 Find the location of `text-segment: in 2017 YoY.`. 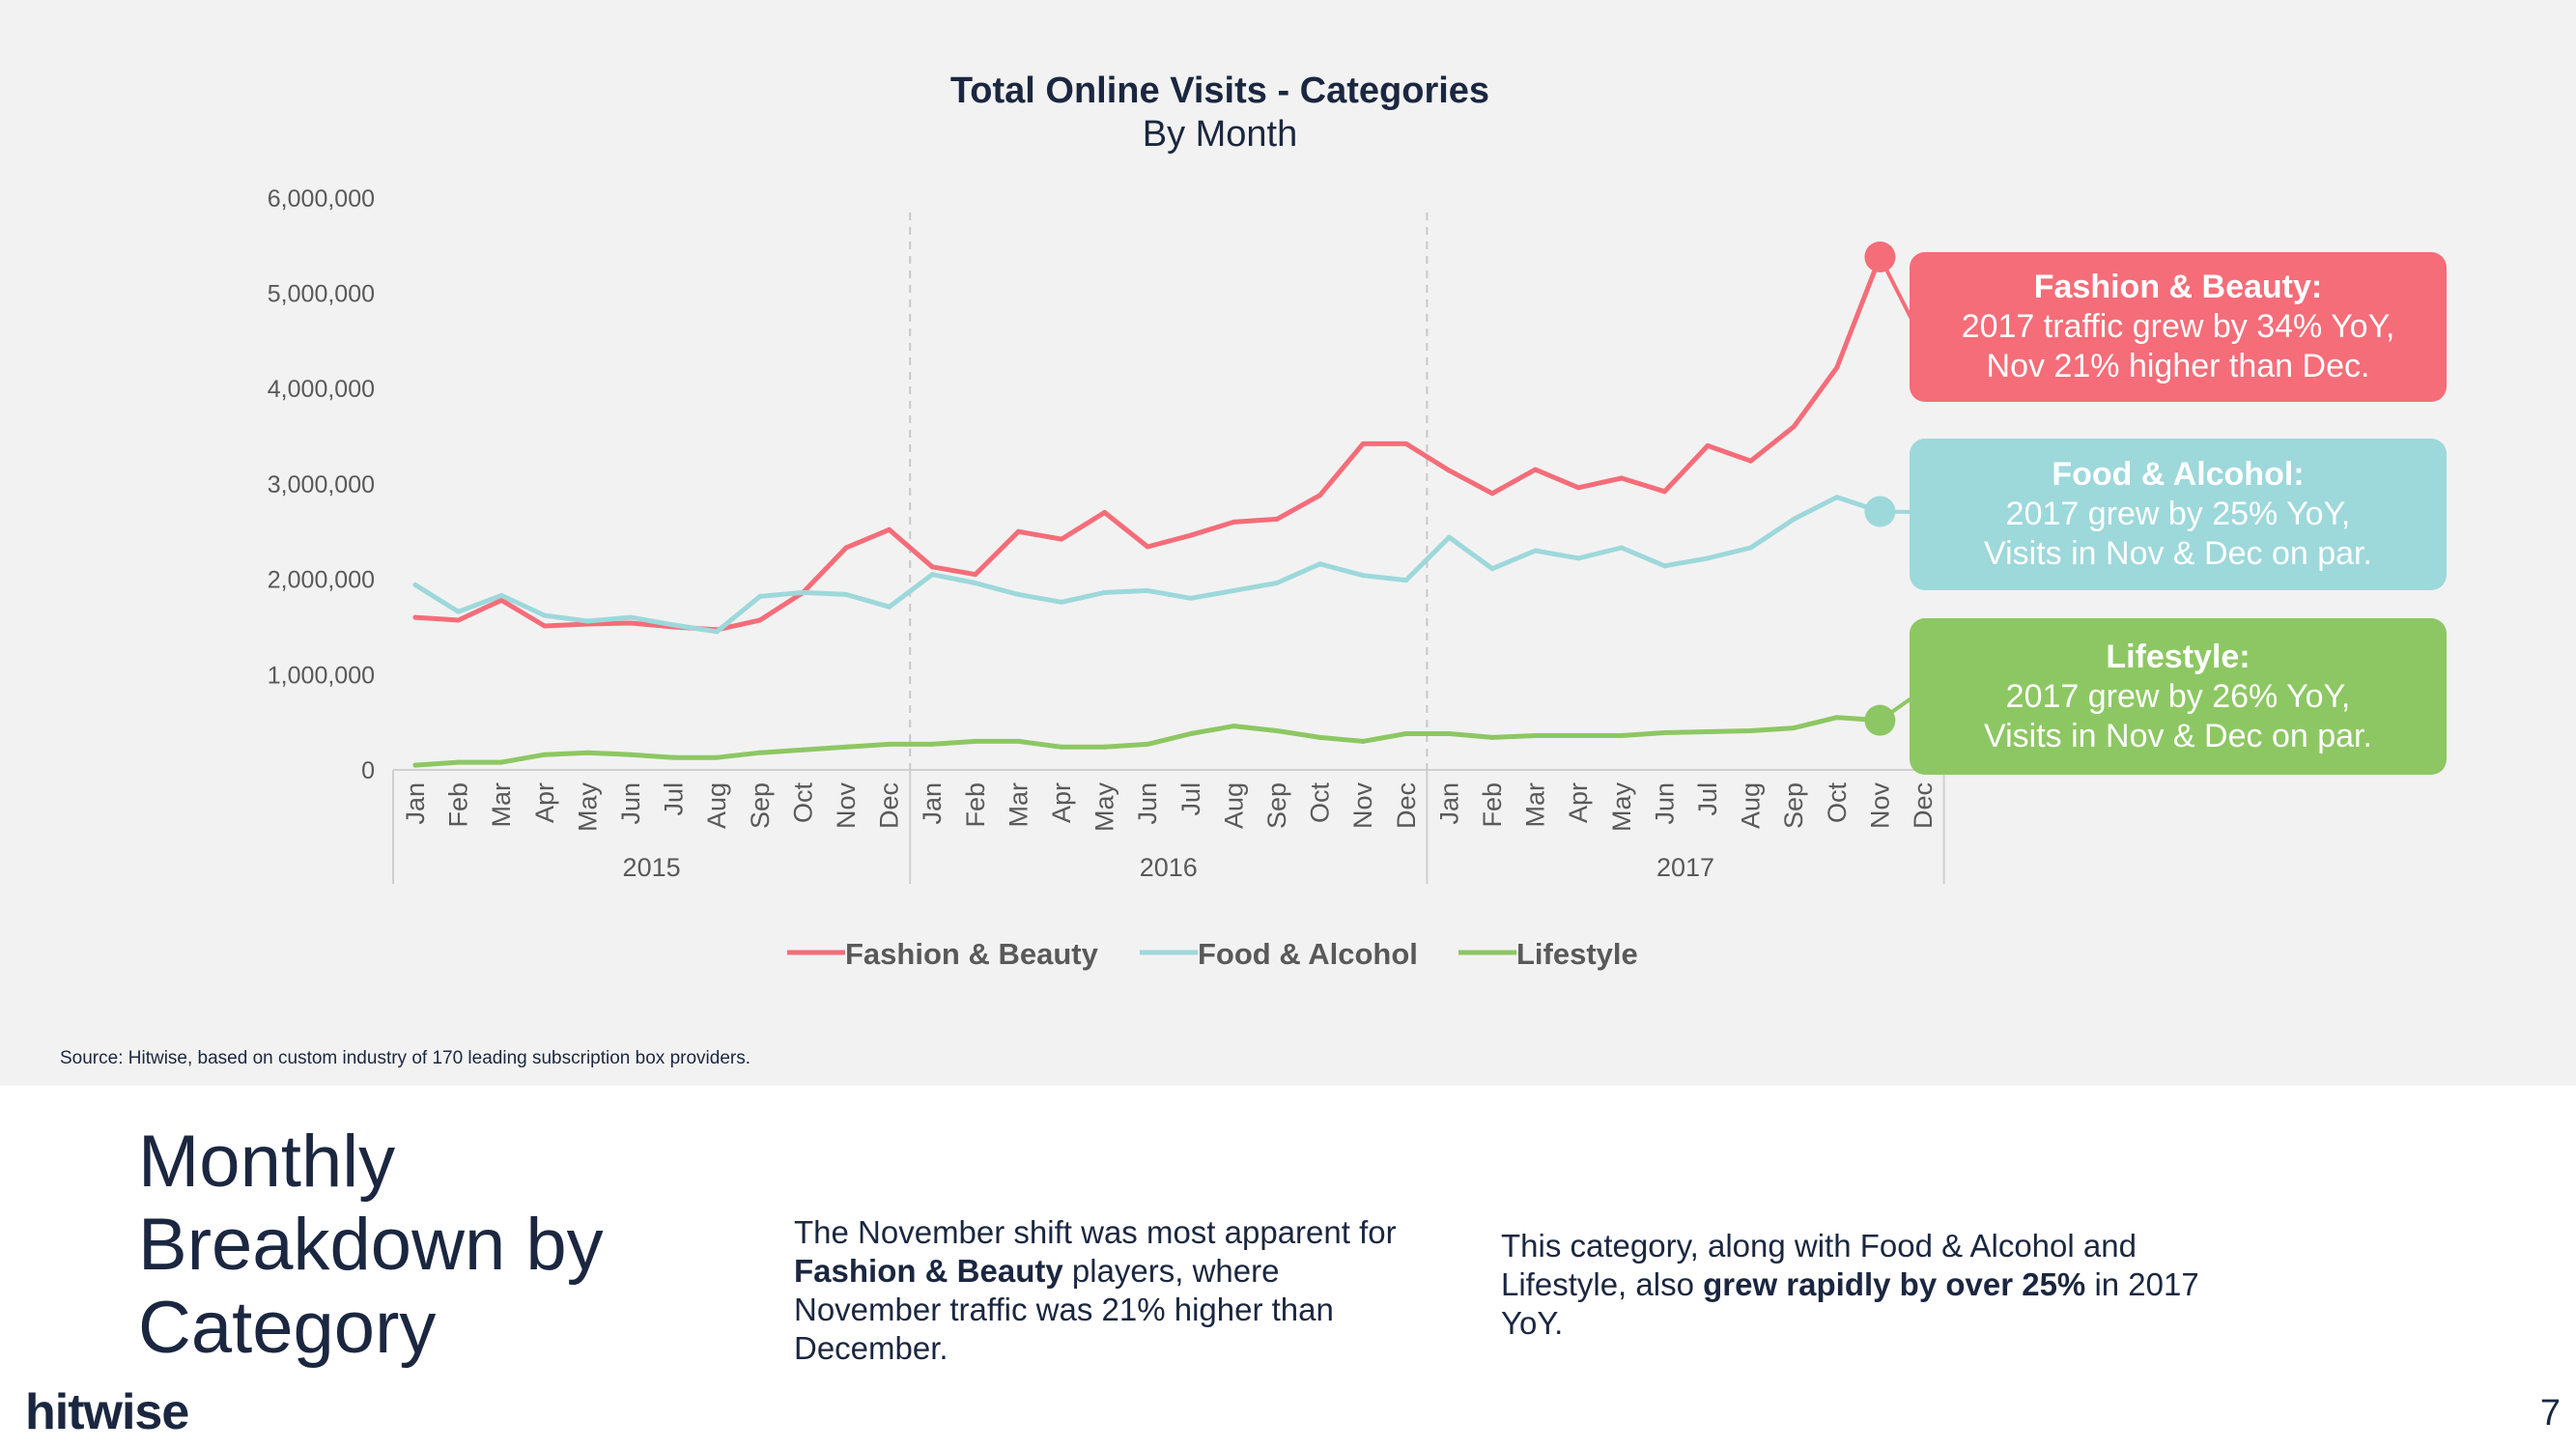

text-segment: in 2017 YoY. is located at coordinates (1850, 1303).